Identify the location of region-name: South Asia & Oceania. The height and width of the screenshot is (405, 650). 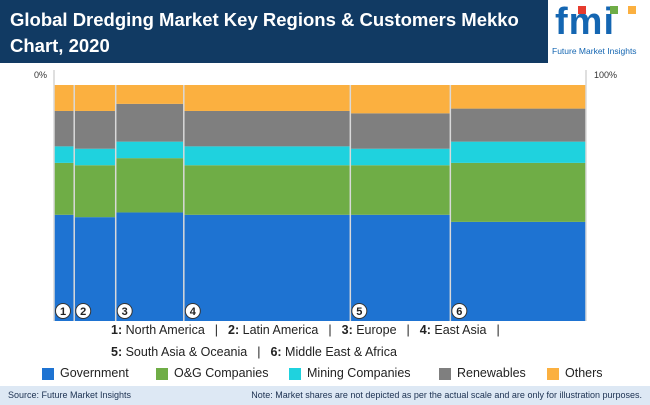
(186, 352).